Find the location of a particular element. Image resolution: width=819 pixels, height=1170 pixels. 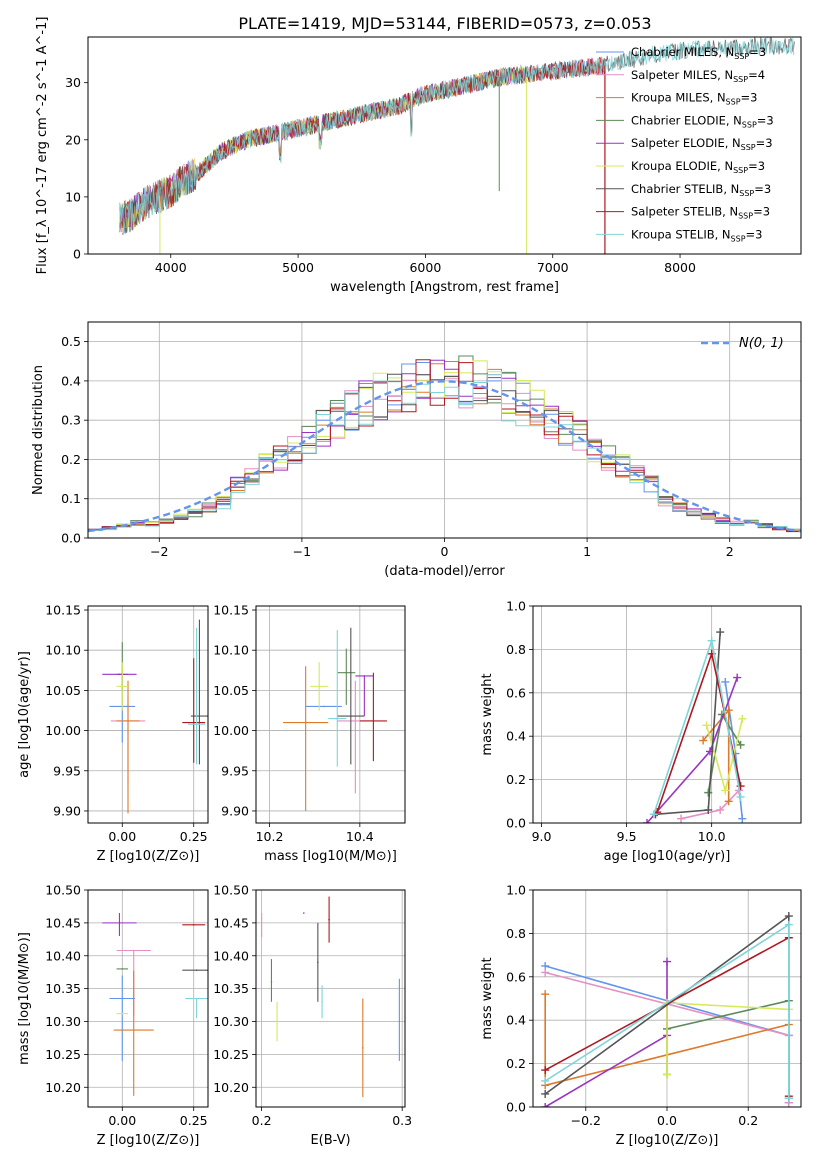

y-tick-label: 0.0 is located at coordinates (71, 538).